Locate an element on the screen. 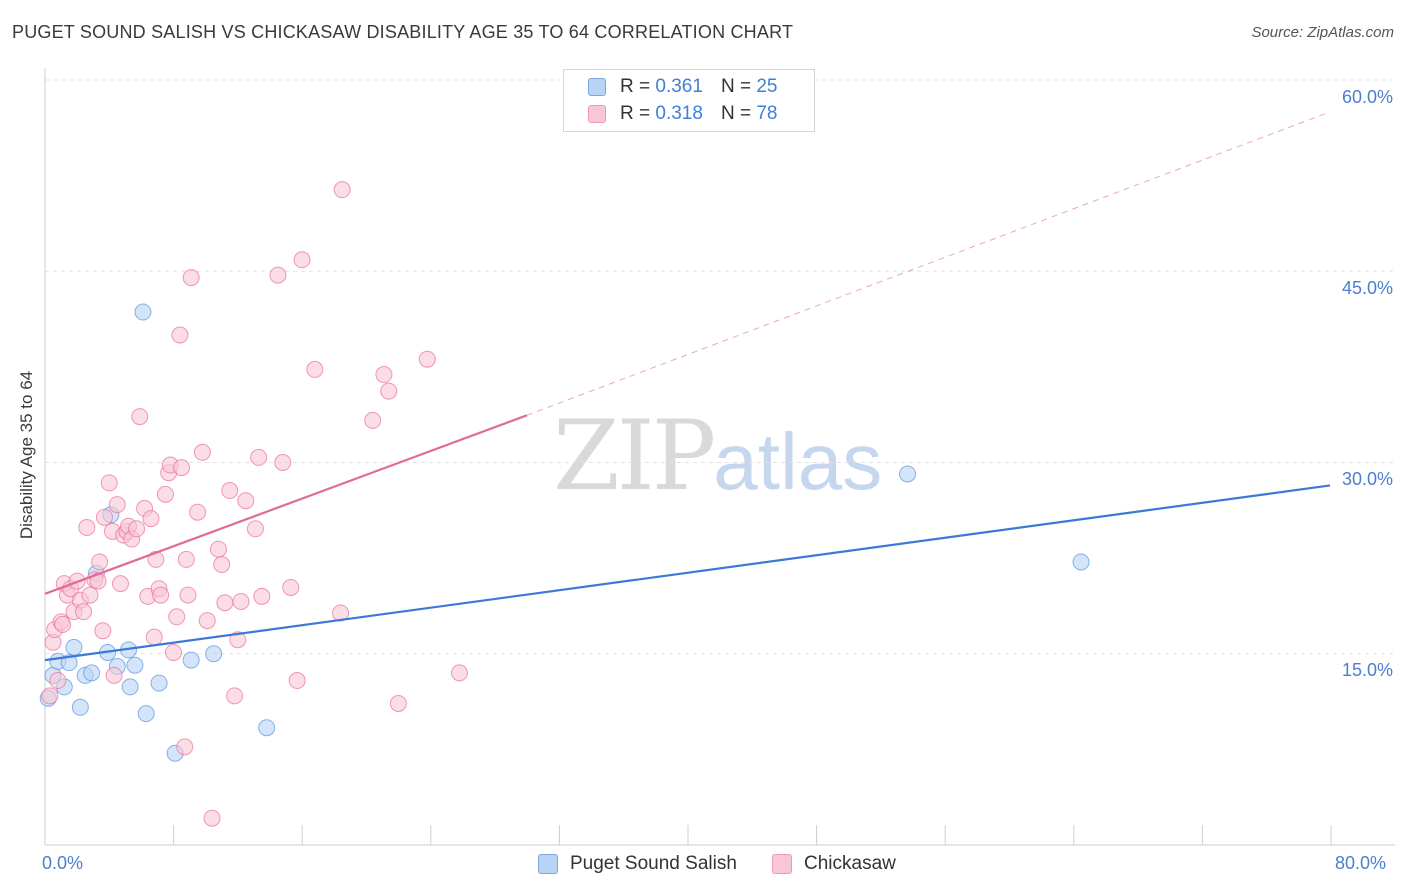 Image resolution: width=1406 pixels, height=892 pixels. bottom-legend-label: Chickasaw is located at coordinates (850, 863).